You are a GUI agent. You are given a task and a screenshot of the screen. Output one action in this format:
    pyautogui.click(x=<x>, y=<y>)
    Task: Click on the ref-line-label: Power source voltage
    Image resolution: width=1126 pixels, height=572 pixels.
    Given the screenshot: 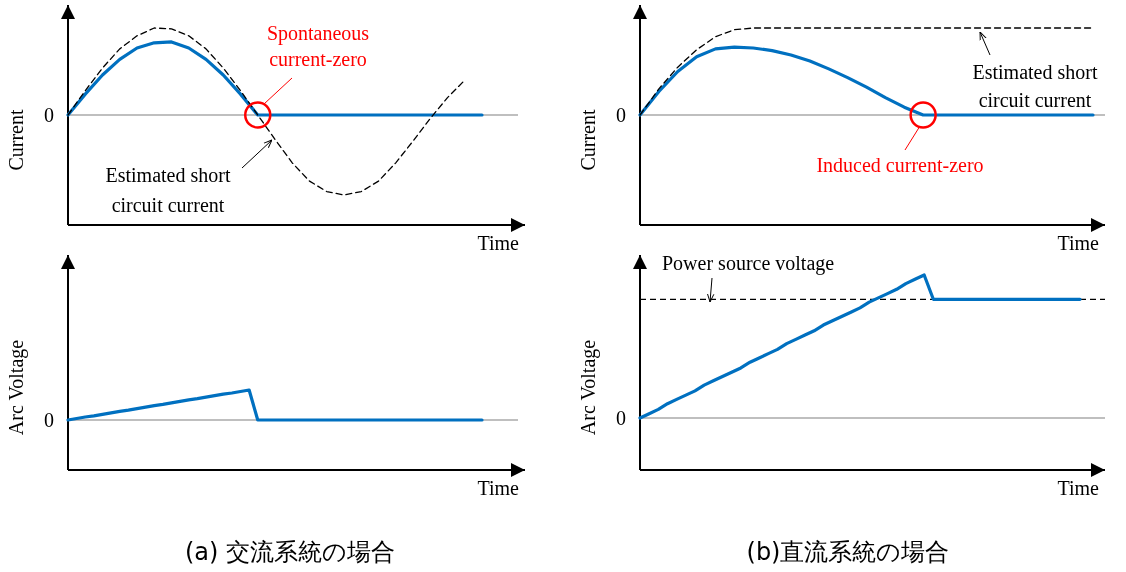 What is the action you would take?
    pyautogui.click(x=748, y=263)
    